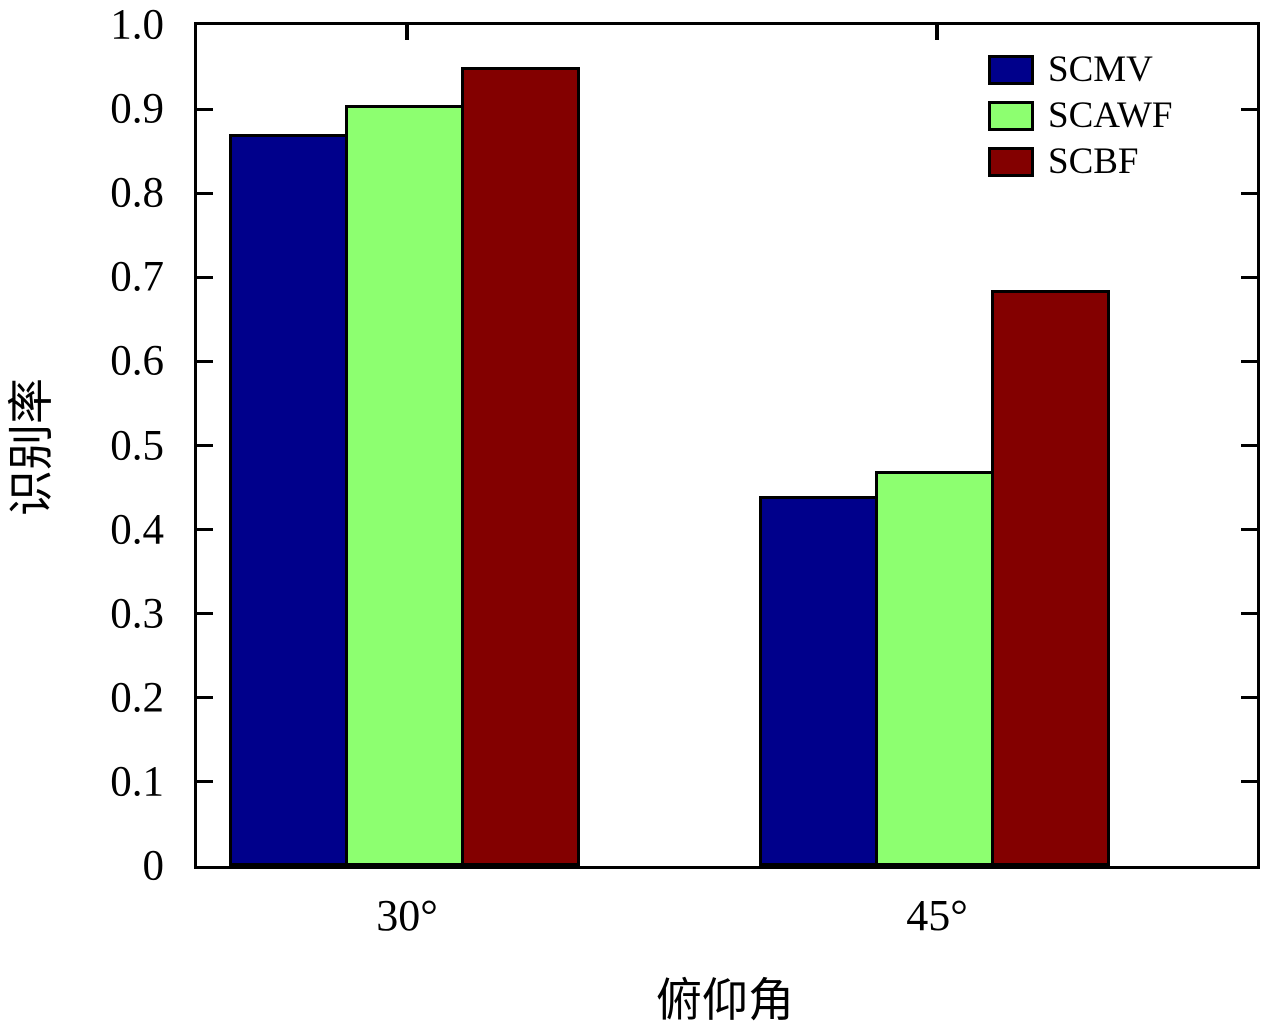 This screenshot has width=1280, height=1028. What do you see at coordinates (137, 361) in the screenshot?
I see `y-tick-label-0.6: 0.6` at bounding box center [137, 361].